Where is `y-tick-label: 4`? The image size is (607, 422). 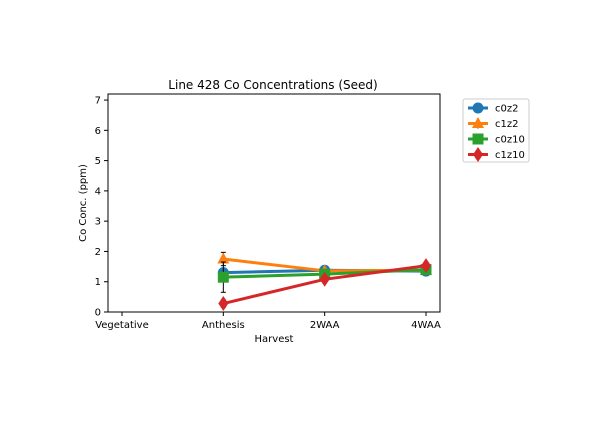 y-tick-label: 4 is located at coordinates (98, 191).